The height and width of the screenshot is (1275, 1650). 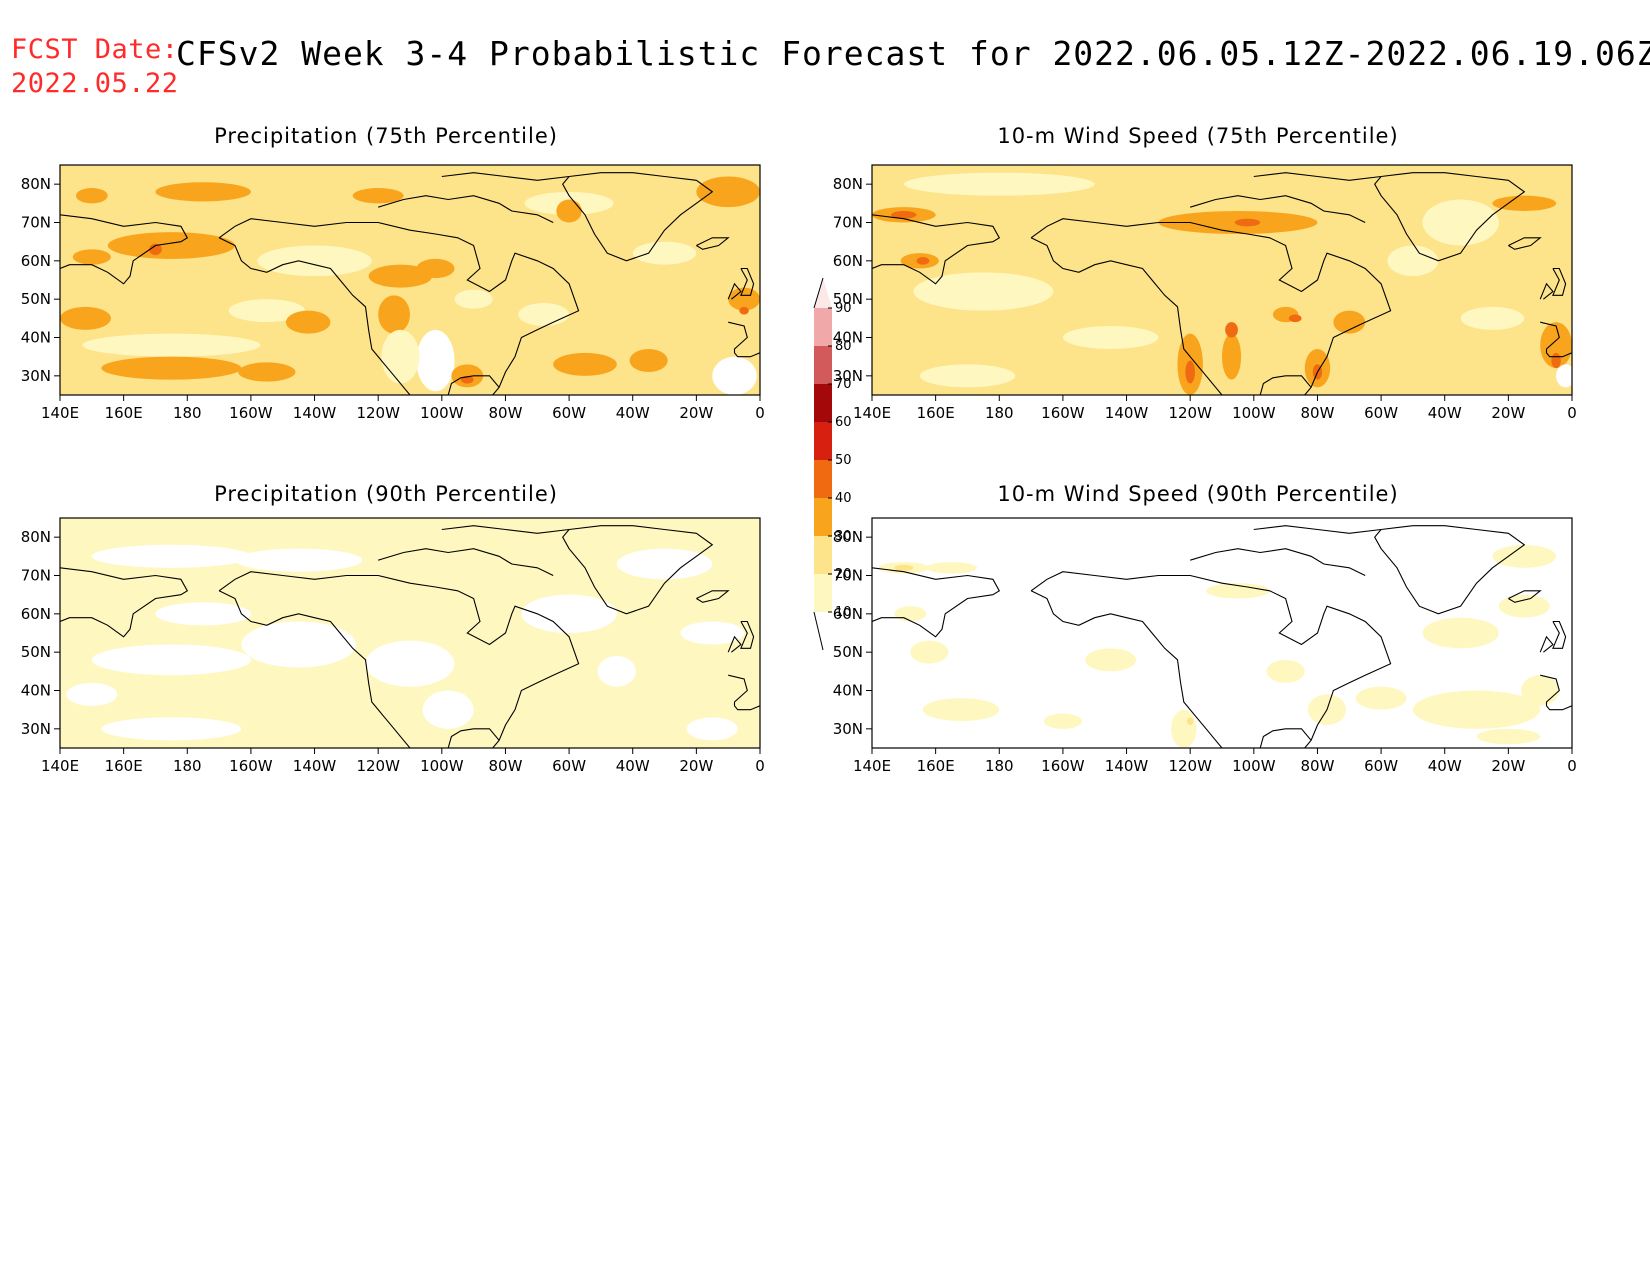 What do you see at coordinates (843, 422) in the screenshot?
I see `colorbar-tick-label: 60` at bounding box center [843, 422].